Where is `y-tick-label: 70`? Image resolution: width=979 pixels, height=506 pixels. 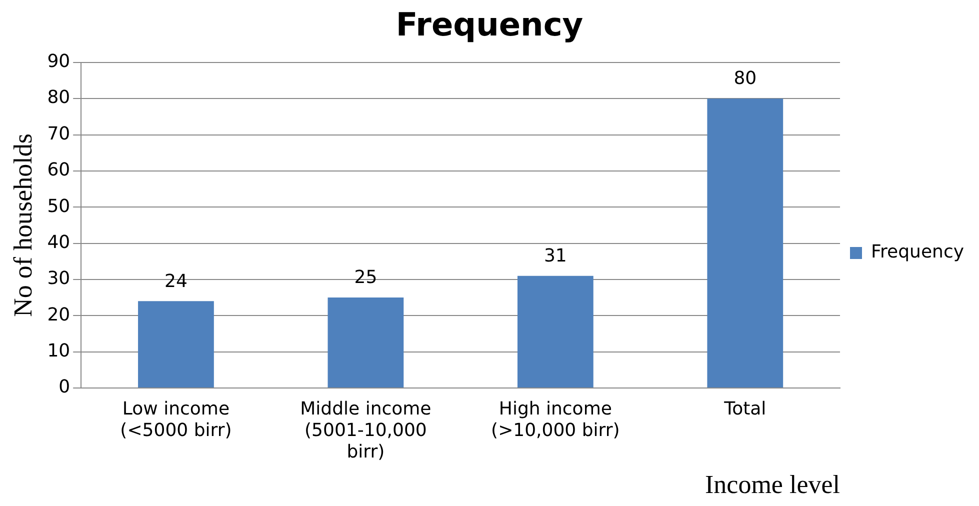 y-tick-label: 70 is located at coordinates (58, 133).